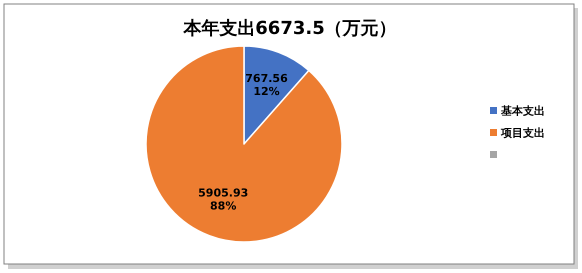 This screenshot has height=273, width=582. I want to click on data-label: 767.56 12%, so click(266, 85).